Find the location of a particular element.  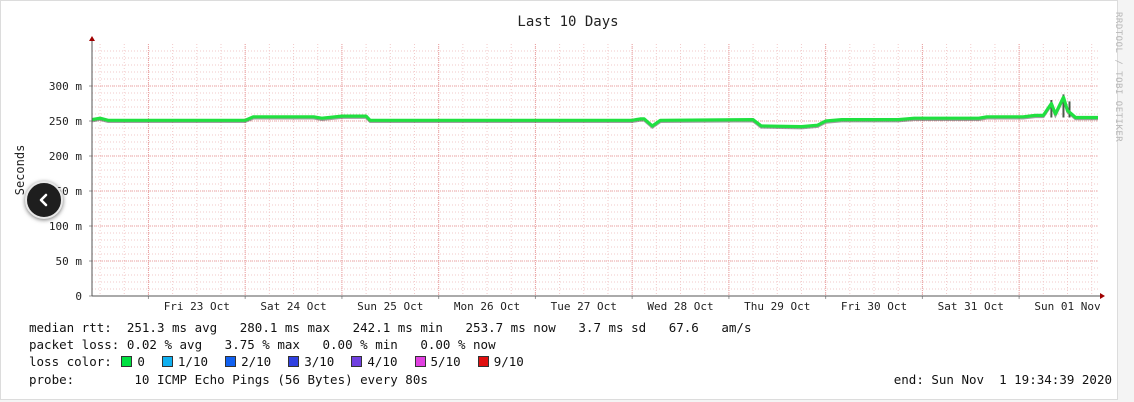

series-line is located at coordinates (594, 112).